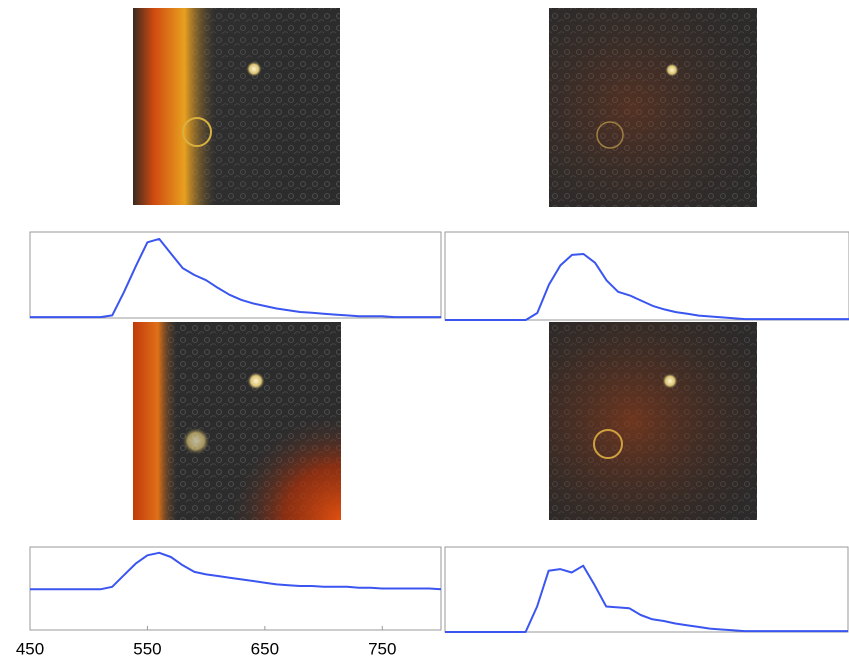  I want to click on image-bottom-right, so click(653, 421).